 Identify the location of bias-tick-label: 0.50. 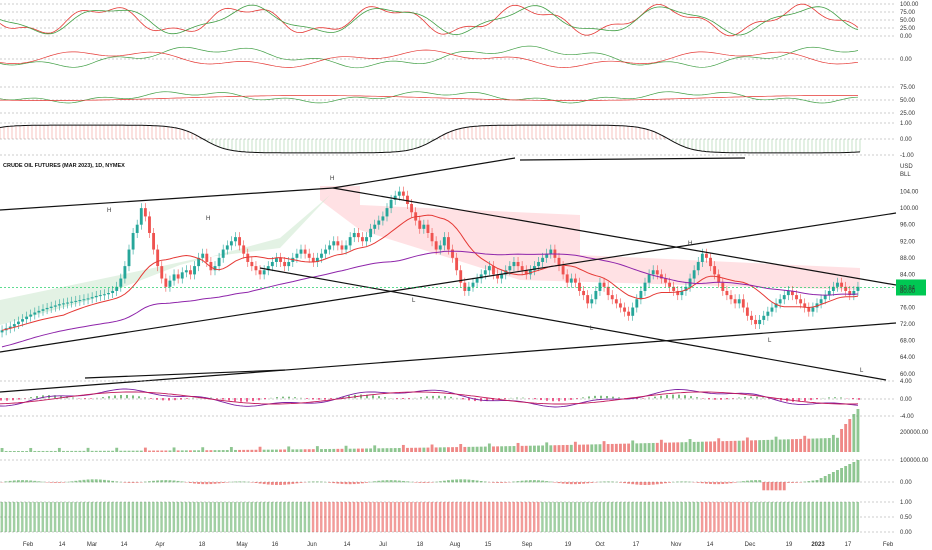
(906, 518).